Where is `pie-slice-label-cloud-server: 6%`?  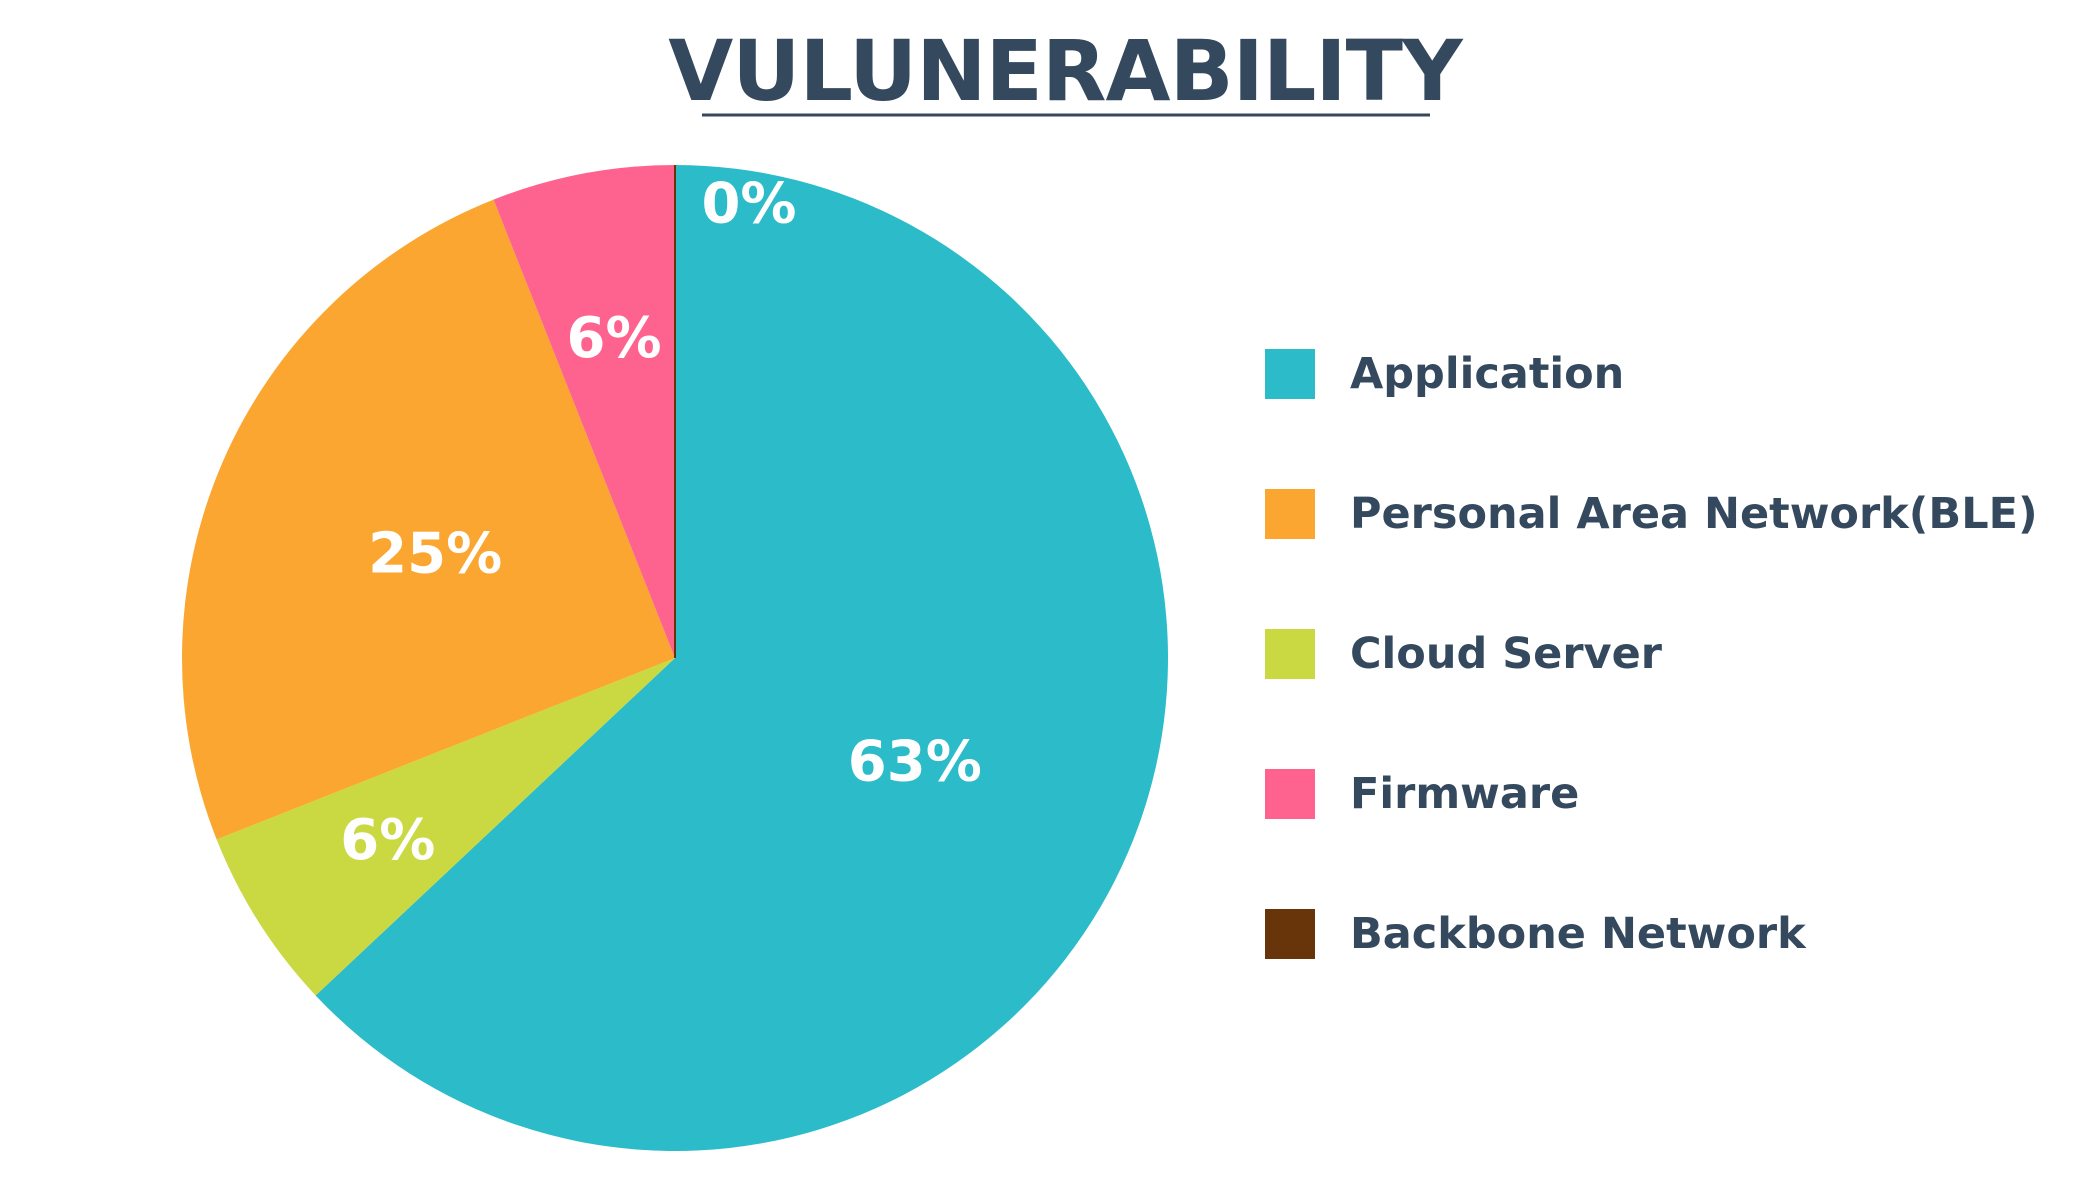
pie-slice-label-cloud-server: 6% is located at coordinates (387, 840).